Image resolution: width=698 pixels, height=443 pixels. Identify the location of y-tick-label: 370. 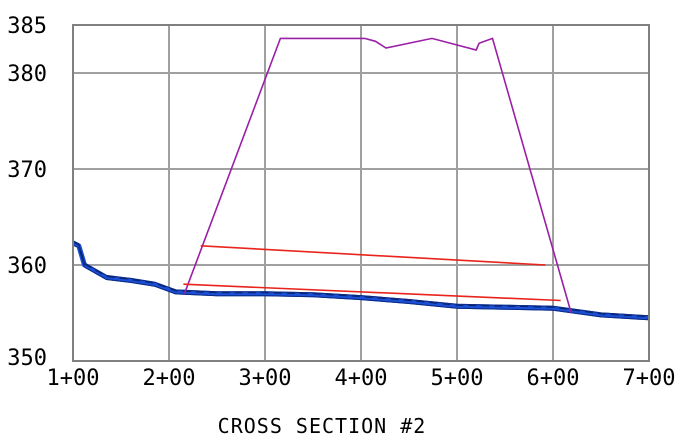
(27, 170).